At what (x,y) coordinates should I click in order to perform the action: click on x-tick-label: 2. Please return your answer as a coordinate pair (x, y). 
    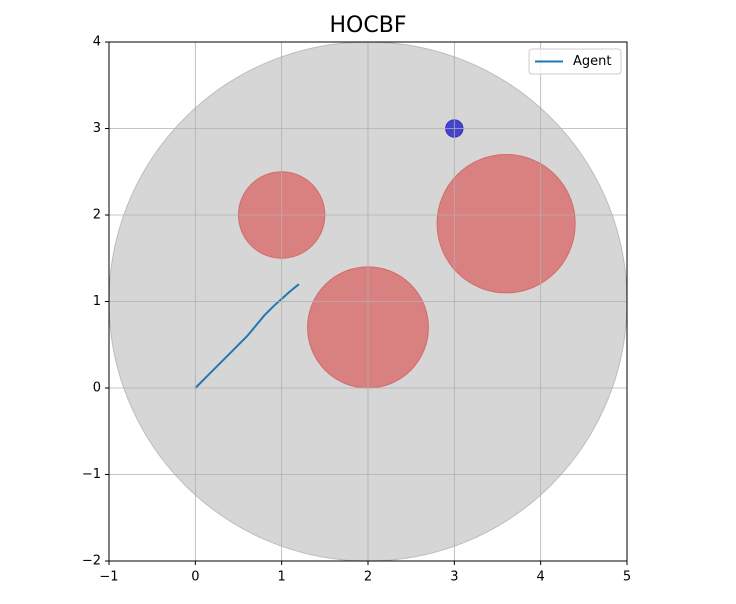
    Looking at the image, I should click on (368, 577).